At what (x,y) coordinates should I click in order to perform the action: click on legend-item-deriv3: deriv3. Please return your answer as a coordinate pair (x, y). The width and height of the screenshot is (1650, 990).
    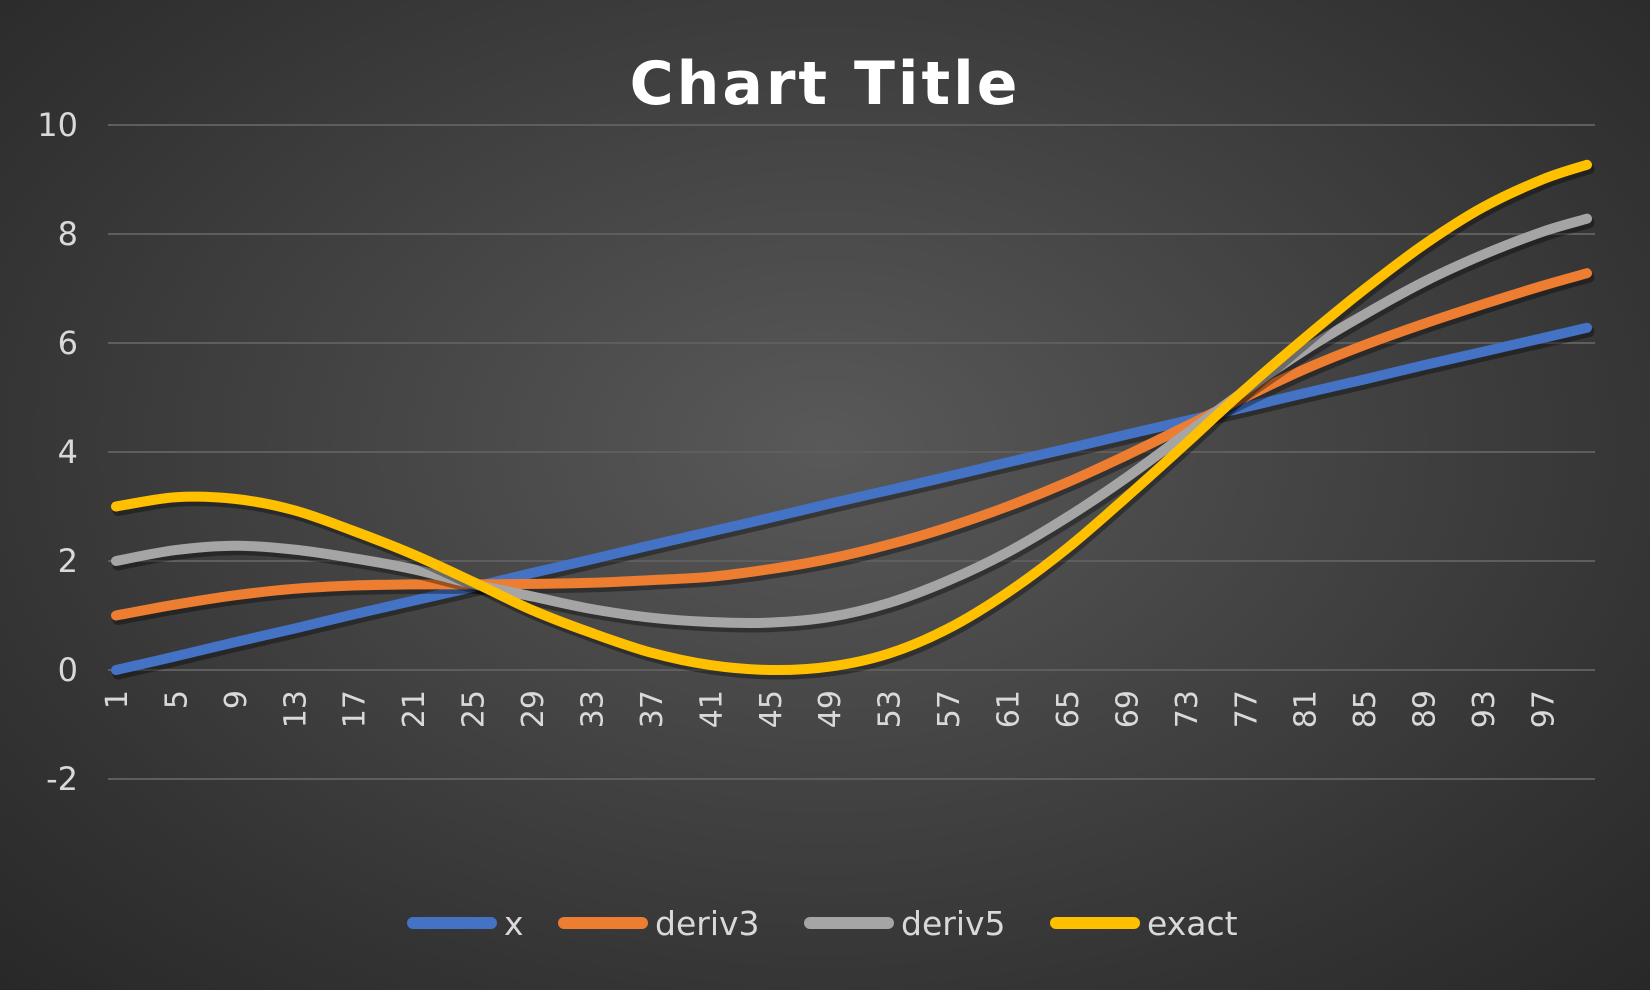
    Looking at the image, I should click on (659, 923).